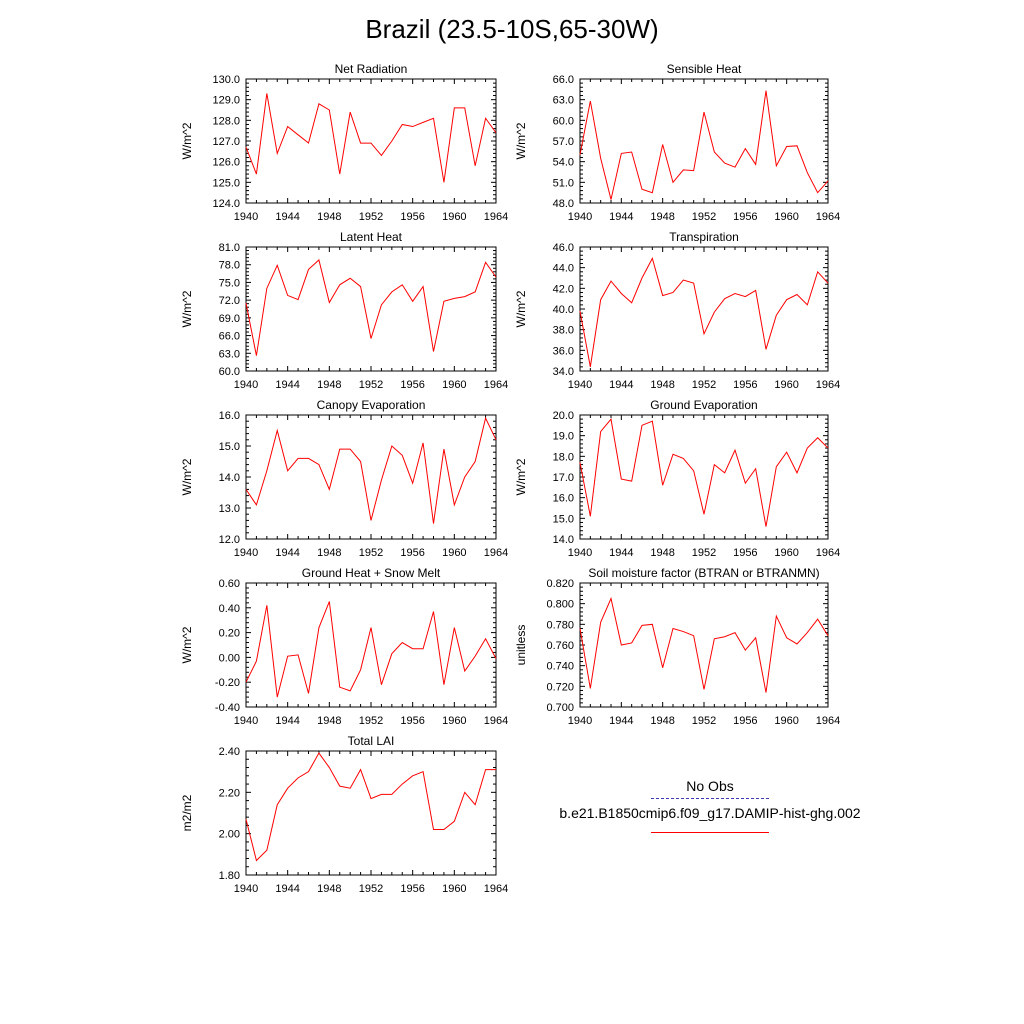 The height and width of the screenshot is (1024, 1024). Describe the element at coordinates (226, 101) in the screenshot. I see `y-tick-label: 129.0` at that location.